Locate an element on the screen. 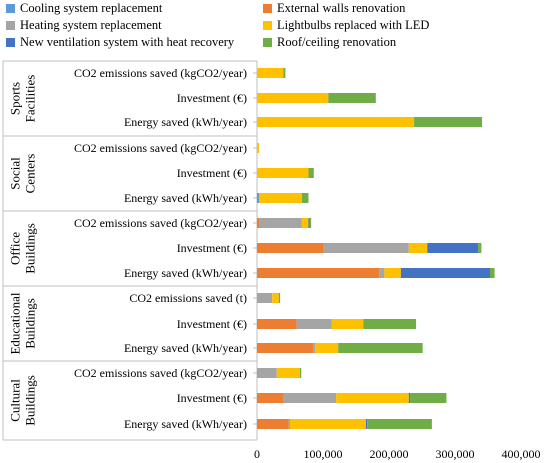 The height and width of the screenshot is (463, 550). bar-educational-buildings-energy-saved-kwh-year-roof-ceiling-renovation is located at coordinates (380, 348).